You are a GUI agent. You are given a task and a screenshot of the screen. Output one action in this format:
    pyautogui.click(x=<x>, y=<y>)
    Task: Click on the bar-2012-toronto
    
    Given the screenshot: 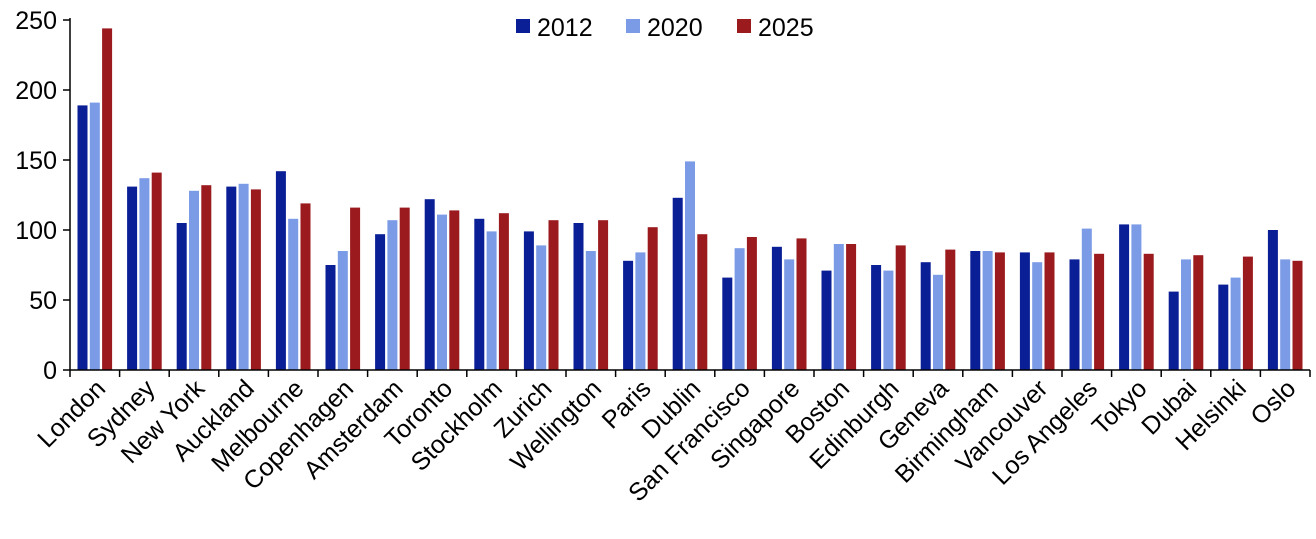 What is the action you would take?
    pyautogui.click(x=429, y=284)
    